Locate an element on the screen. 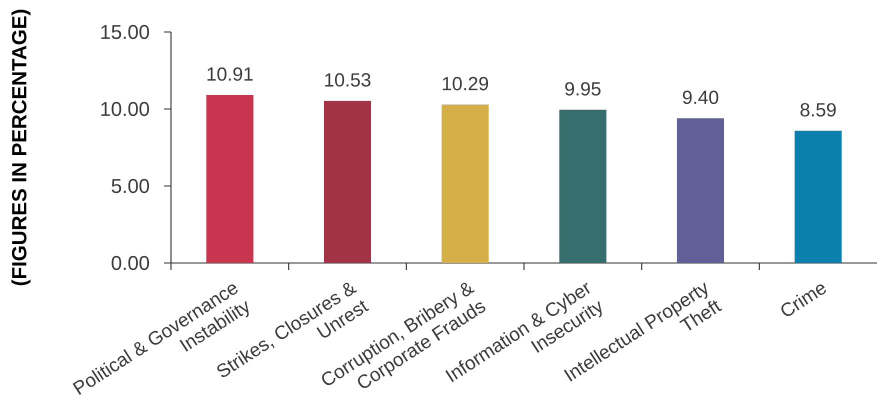  y-tick-label: 10.00 is located at coordinates (125, 109).